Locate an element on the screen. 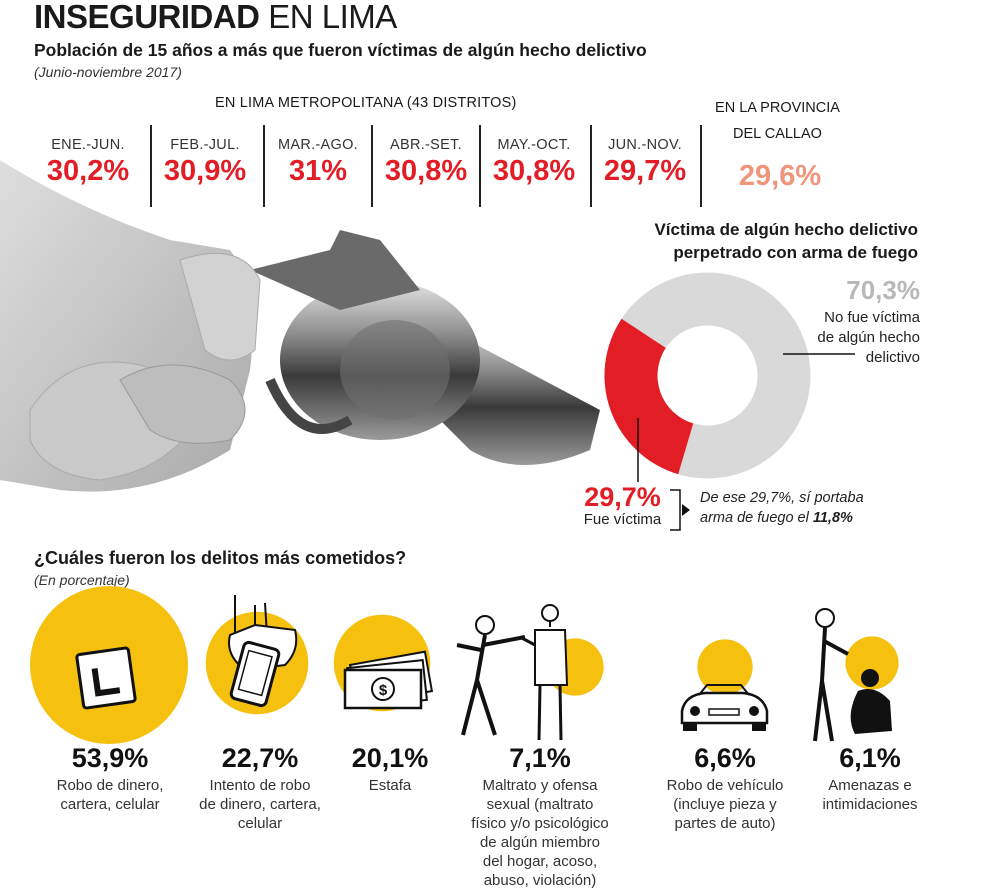 The width and height of the screenshot is (1000, 895). no-victim-label: No fue víctima de algún hecho delictivo is located at coordinates (868, 337).